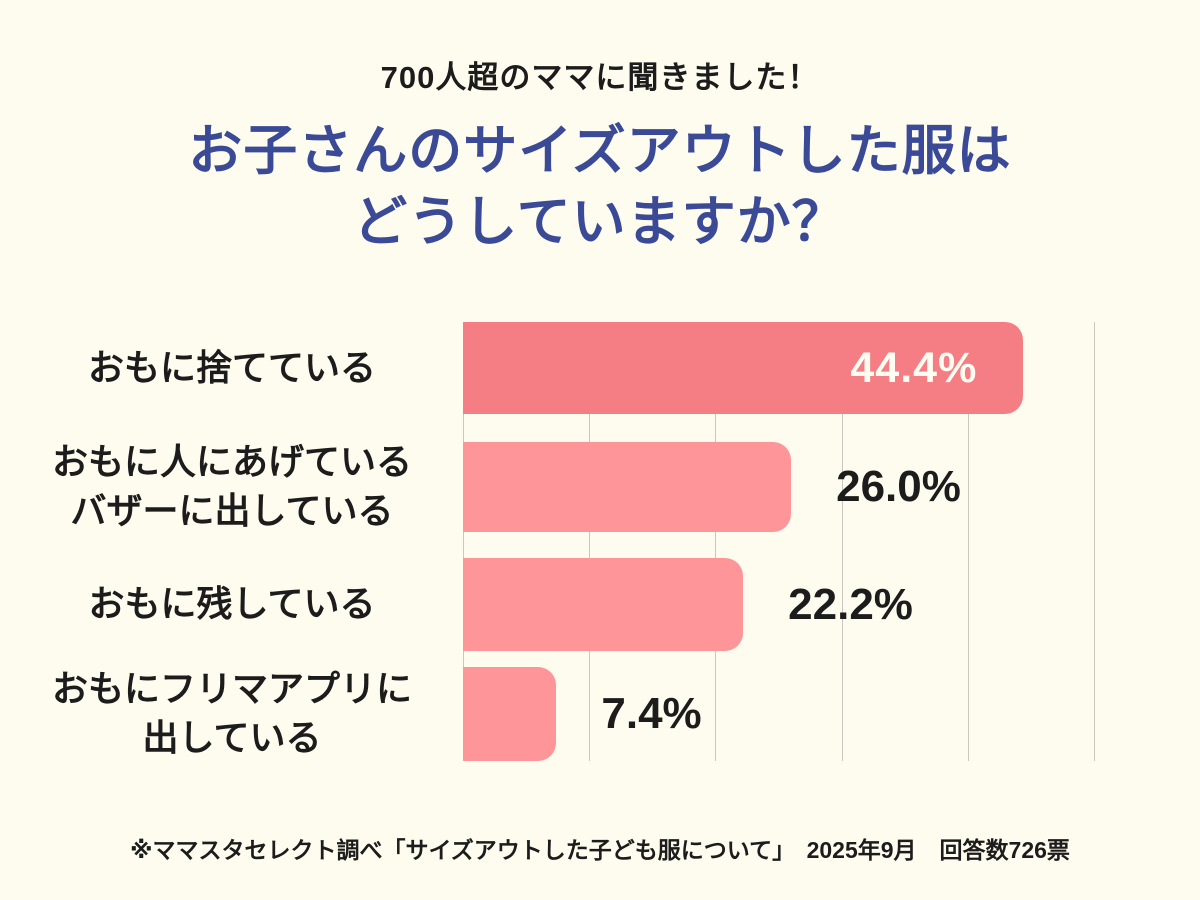 The width and height of the screenshot is (1200, 900). I want to click on title-line-2: どうしていますか？, so click(600, 222).